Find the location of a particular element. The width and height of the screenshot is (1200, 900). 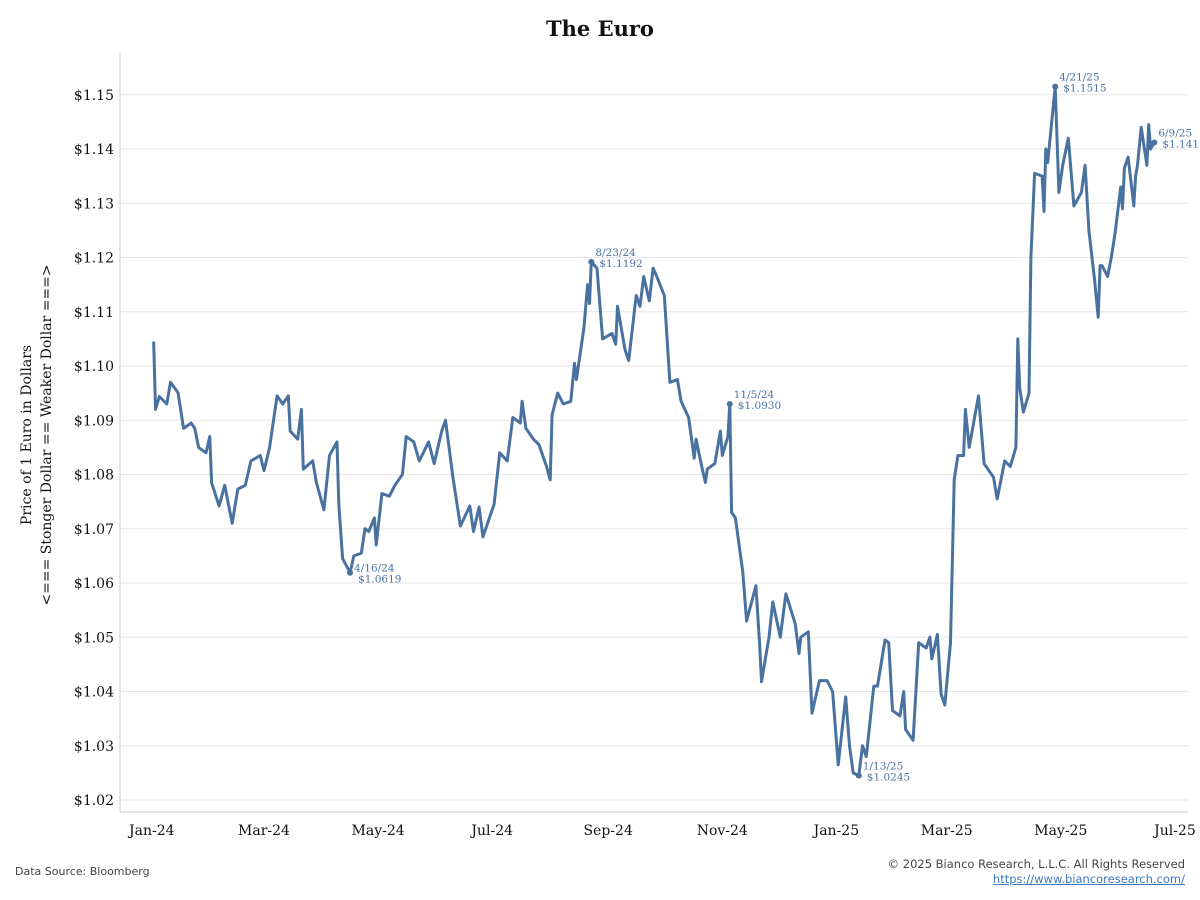

y-tick-label: $1.14 is located at coordinates (94, 150).